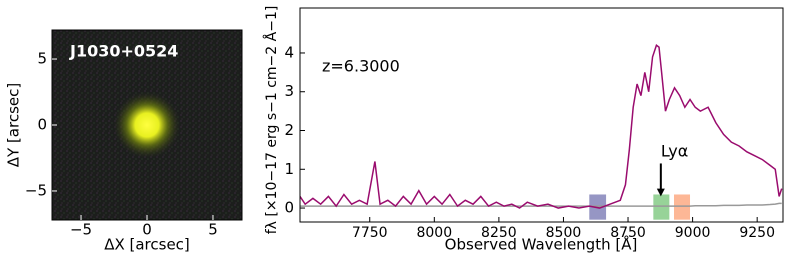 Image resolution: width=789 pixels, height=265 pixels. Describe the element at coordinates (289, 169) in the screenshot. I see `y-tick-label: 1` at that location.